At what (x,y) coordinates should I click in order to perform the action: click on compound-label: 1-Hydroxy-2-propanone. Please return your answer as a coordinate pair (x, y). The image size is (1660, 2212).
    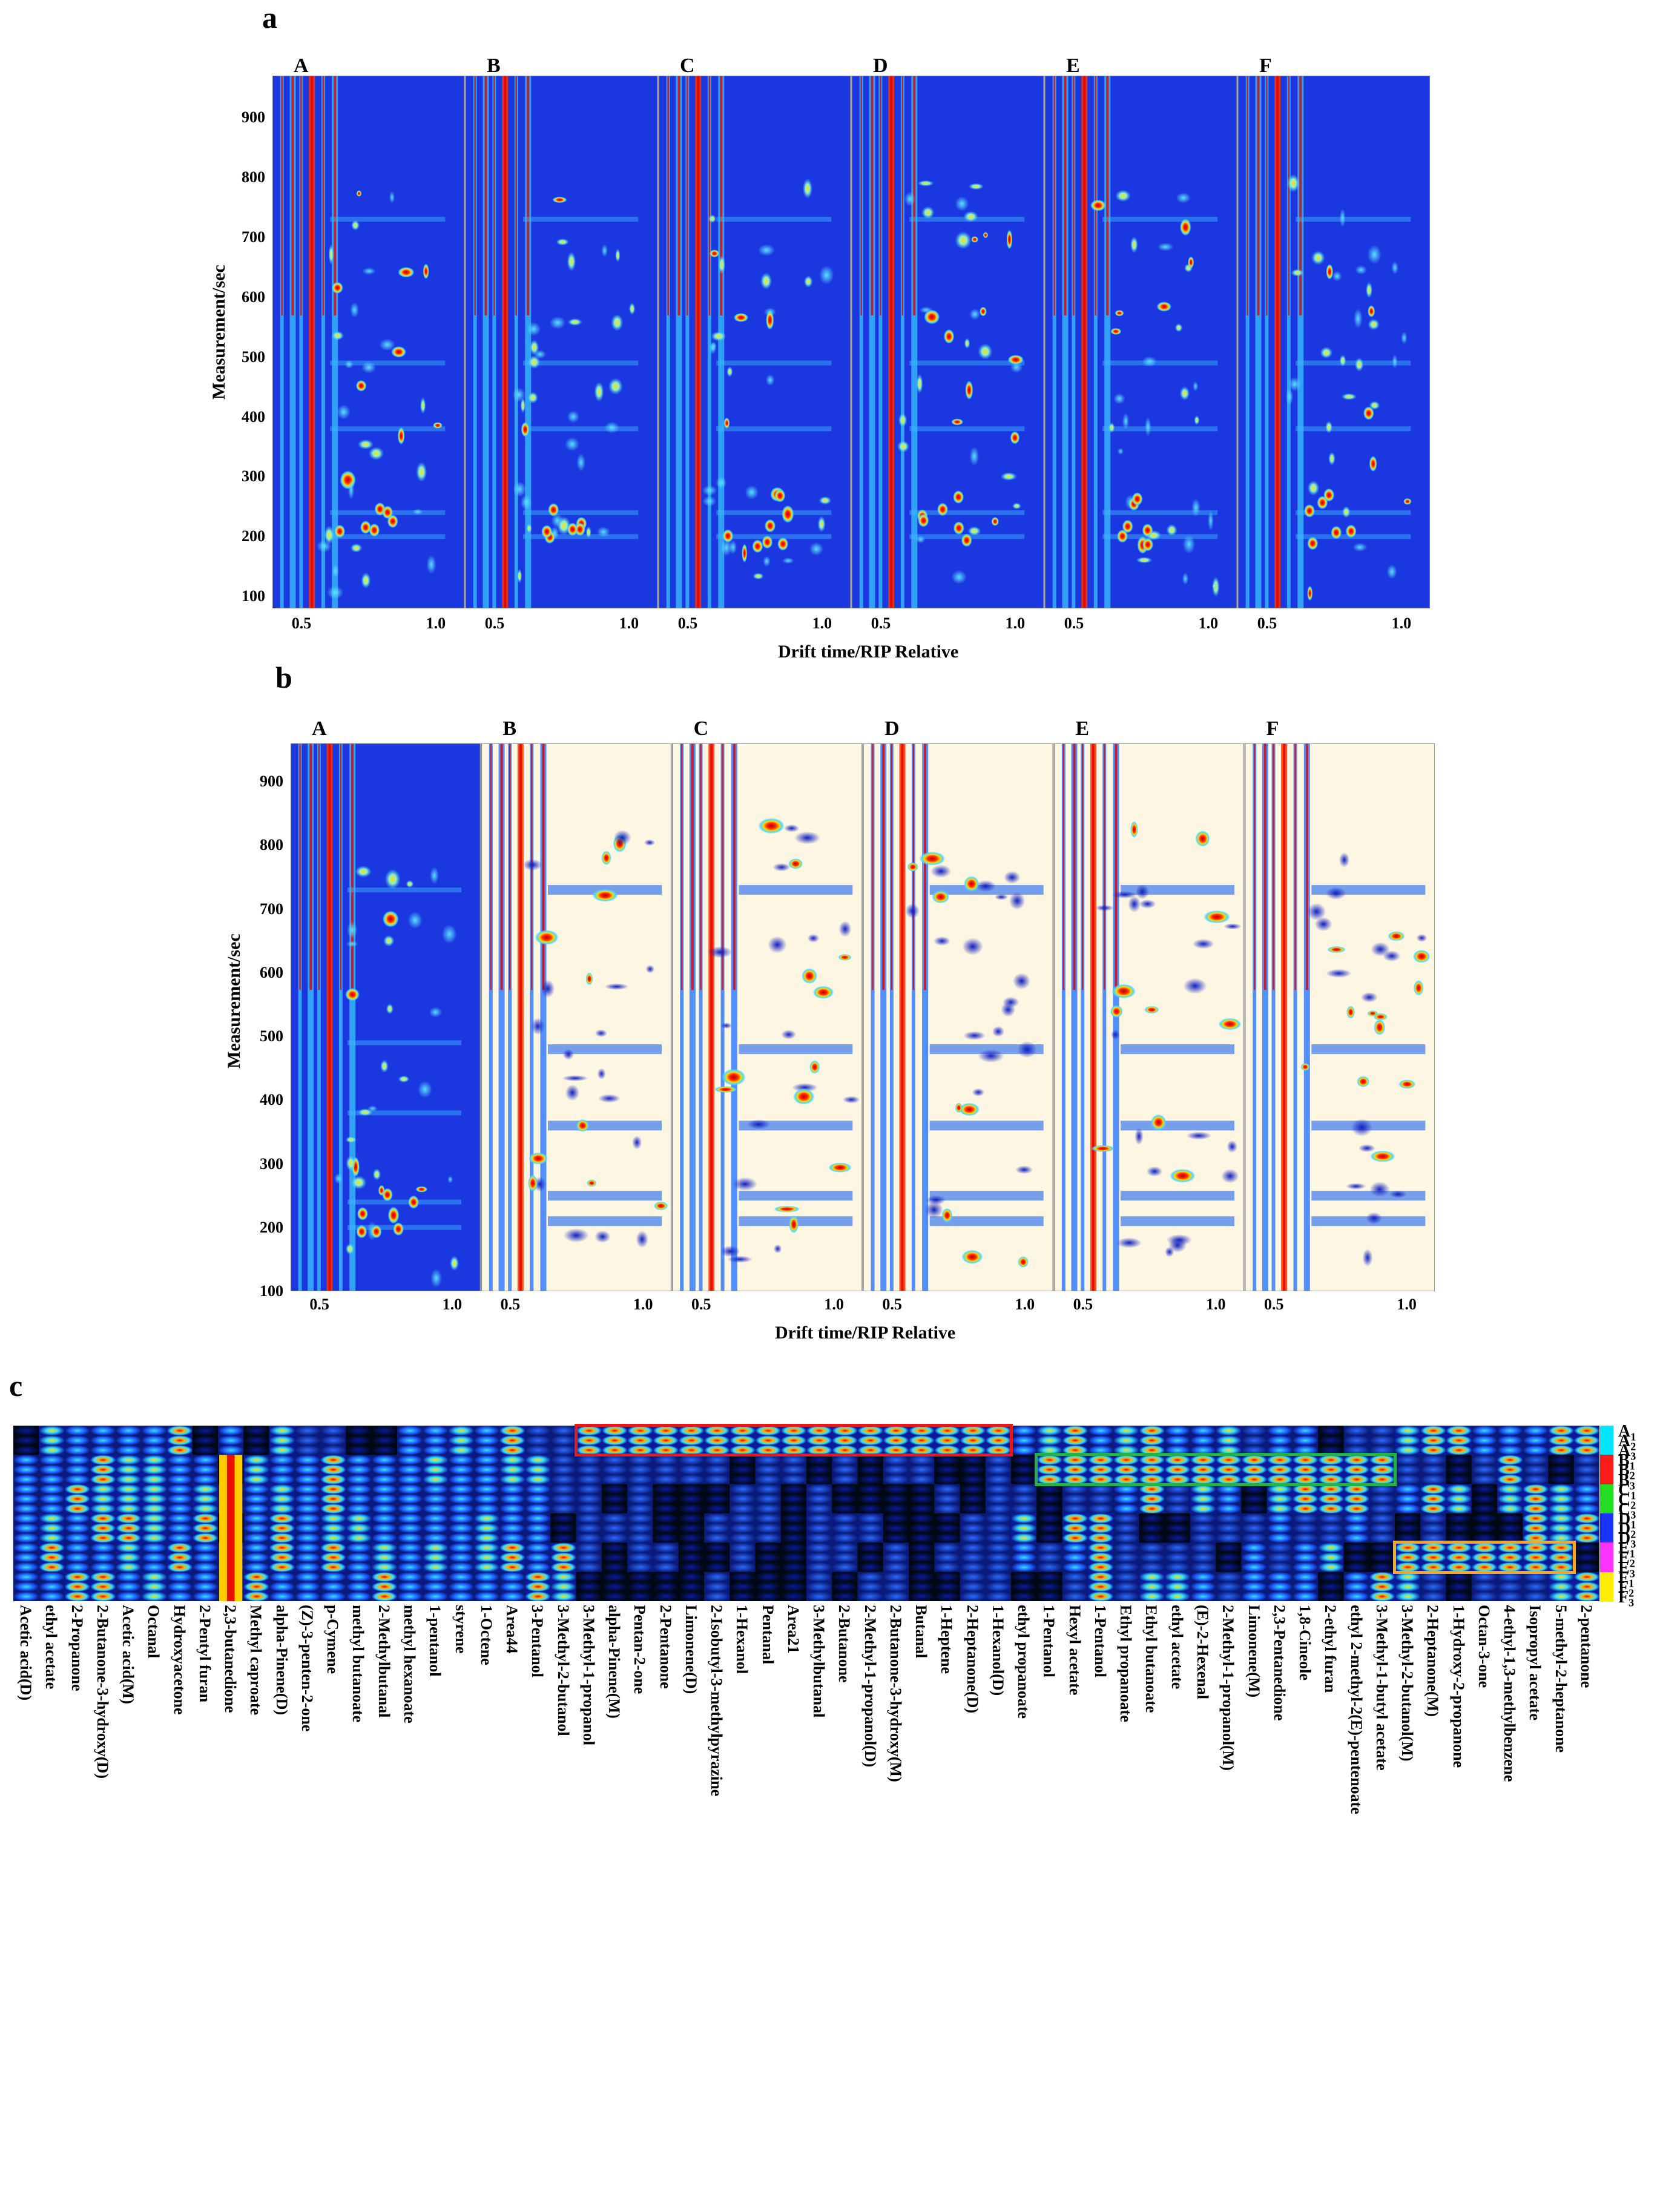
    Looking at the image, I should click on (1458, 1686).